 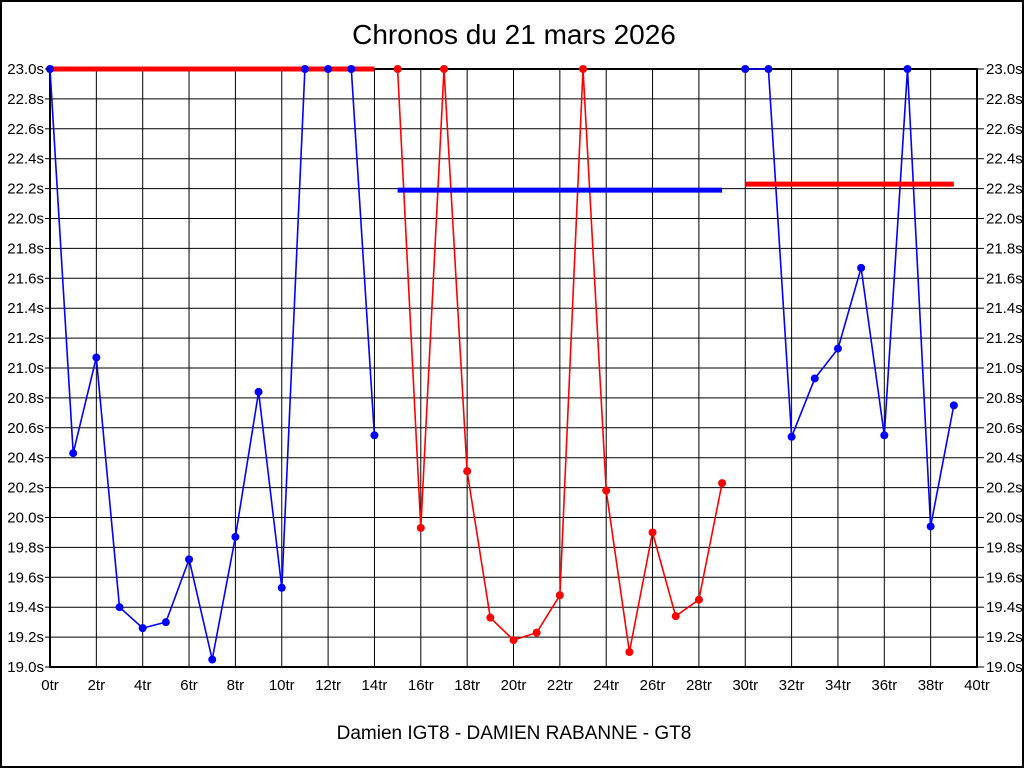 I want to click on x-tick-label: 36tr, so click(x=884, y=685).